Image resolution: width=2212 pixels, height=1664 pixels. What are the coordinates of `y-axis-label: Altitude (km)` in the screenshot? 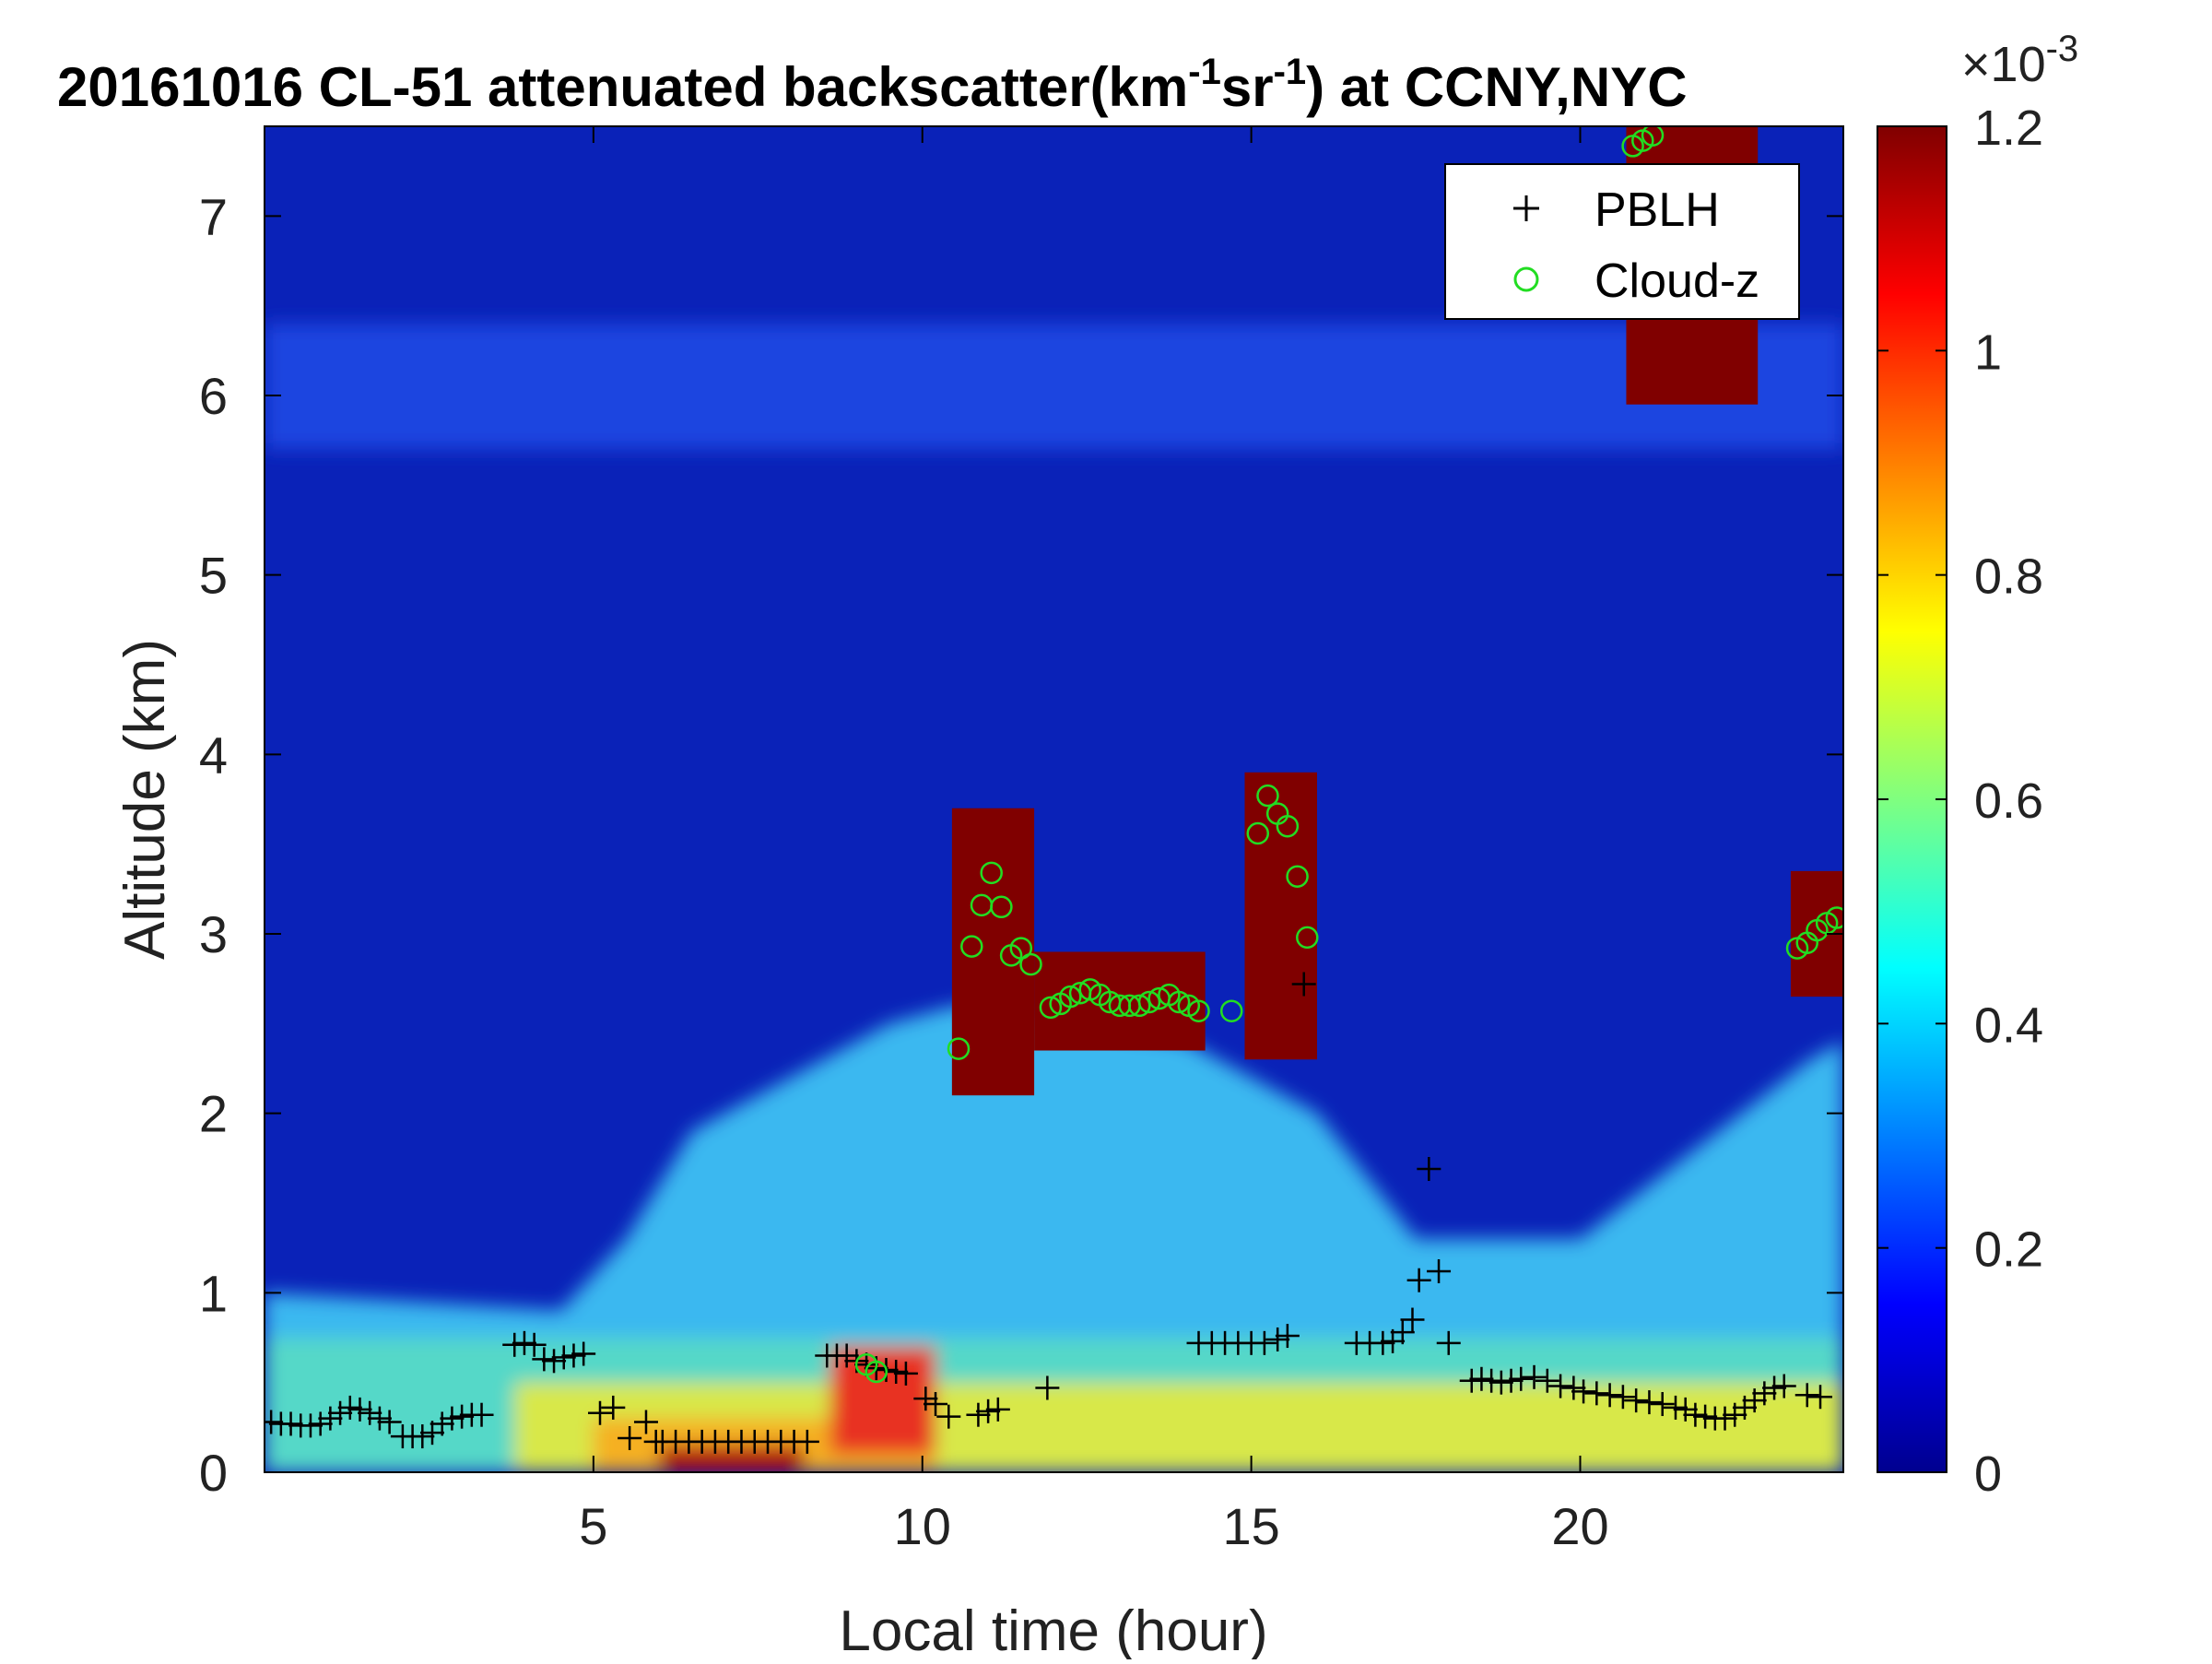 It's located at (145, 799).